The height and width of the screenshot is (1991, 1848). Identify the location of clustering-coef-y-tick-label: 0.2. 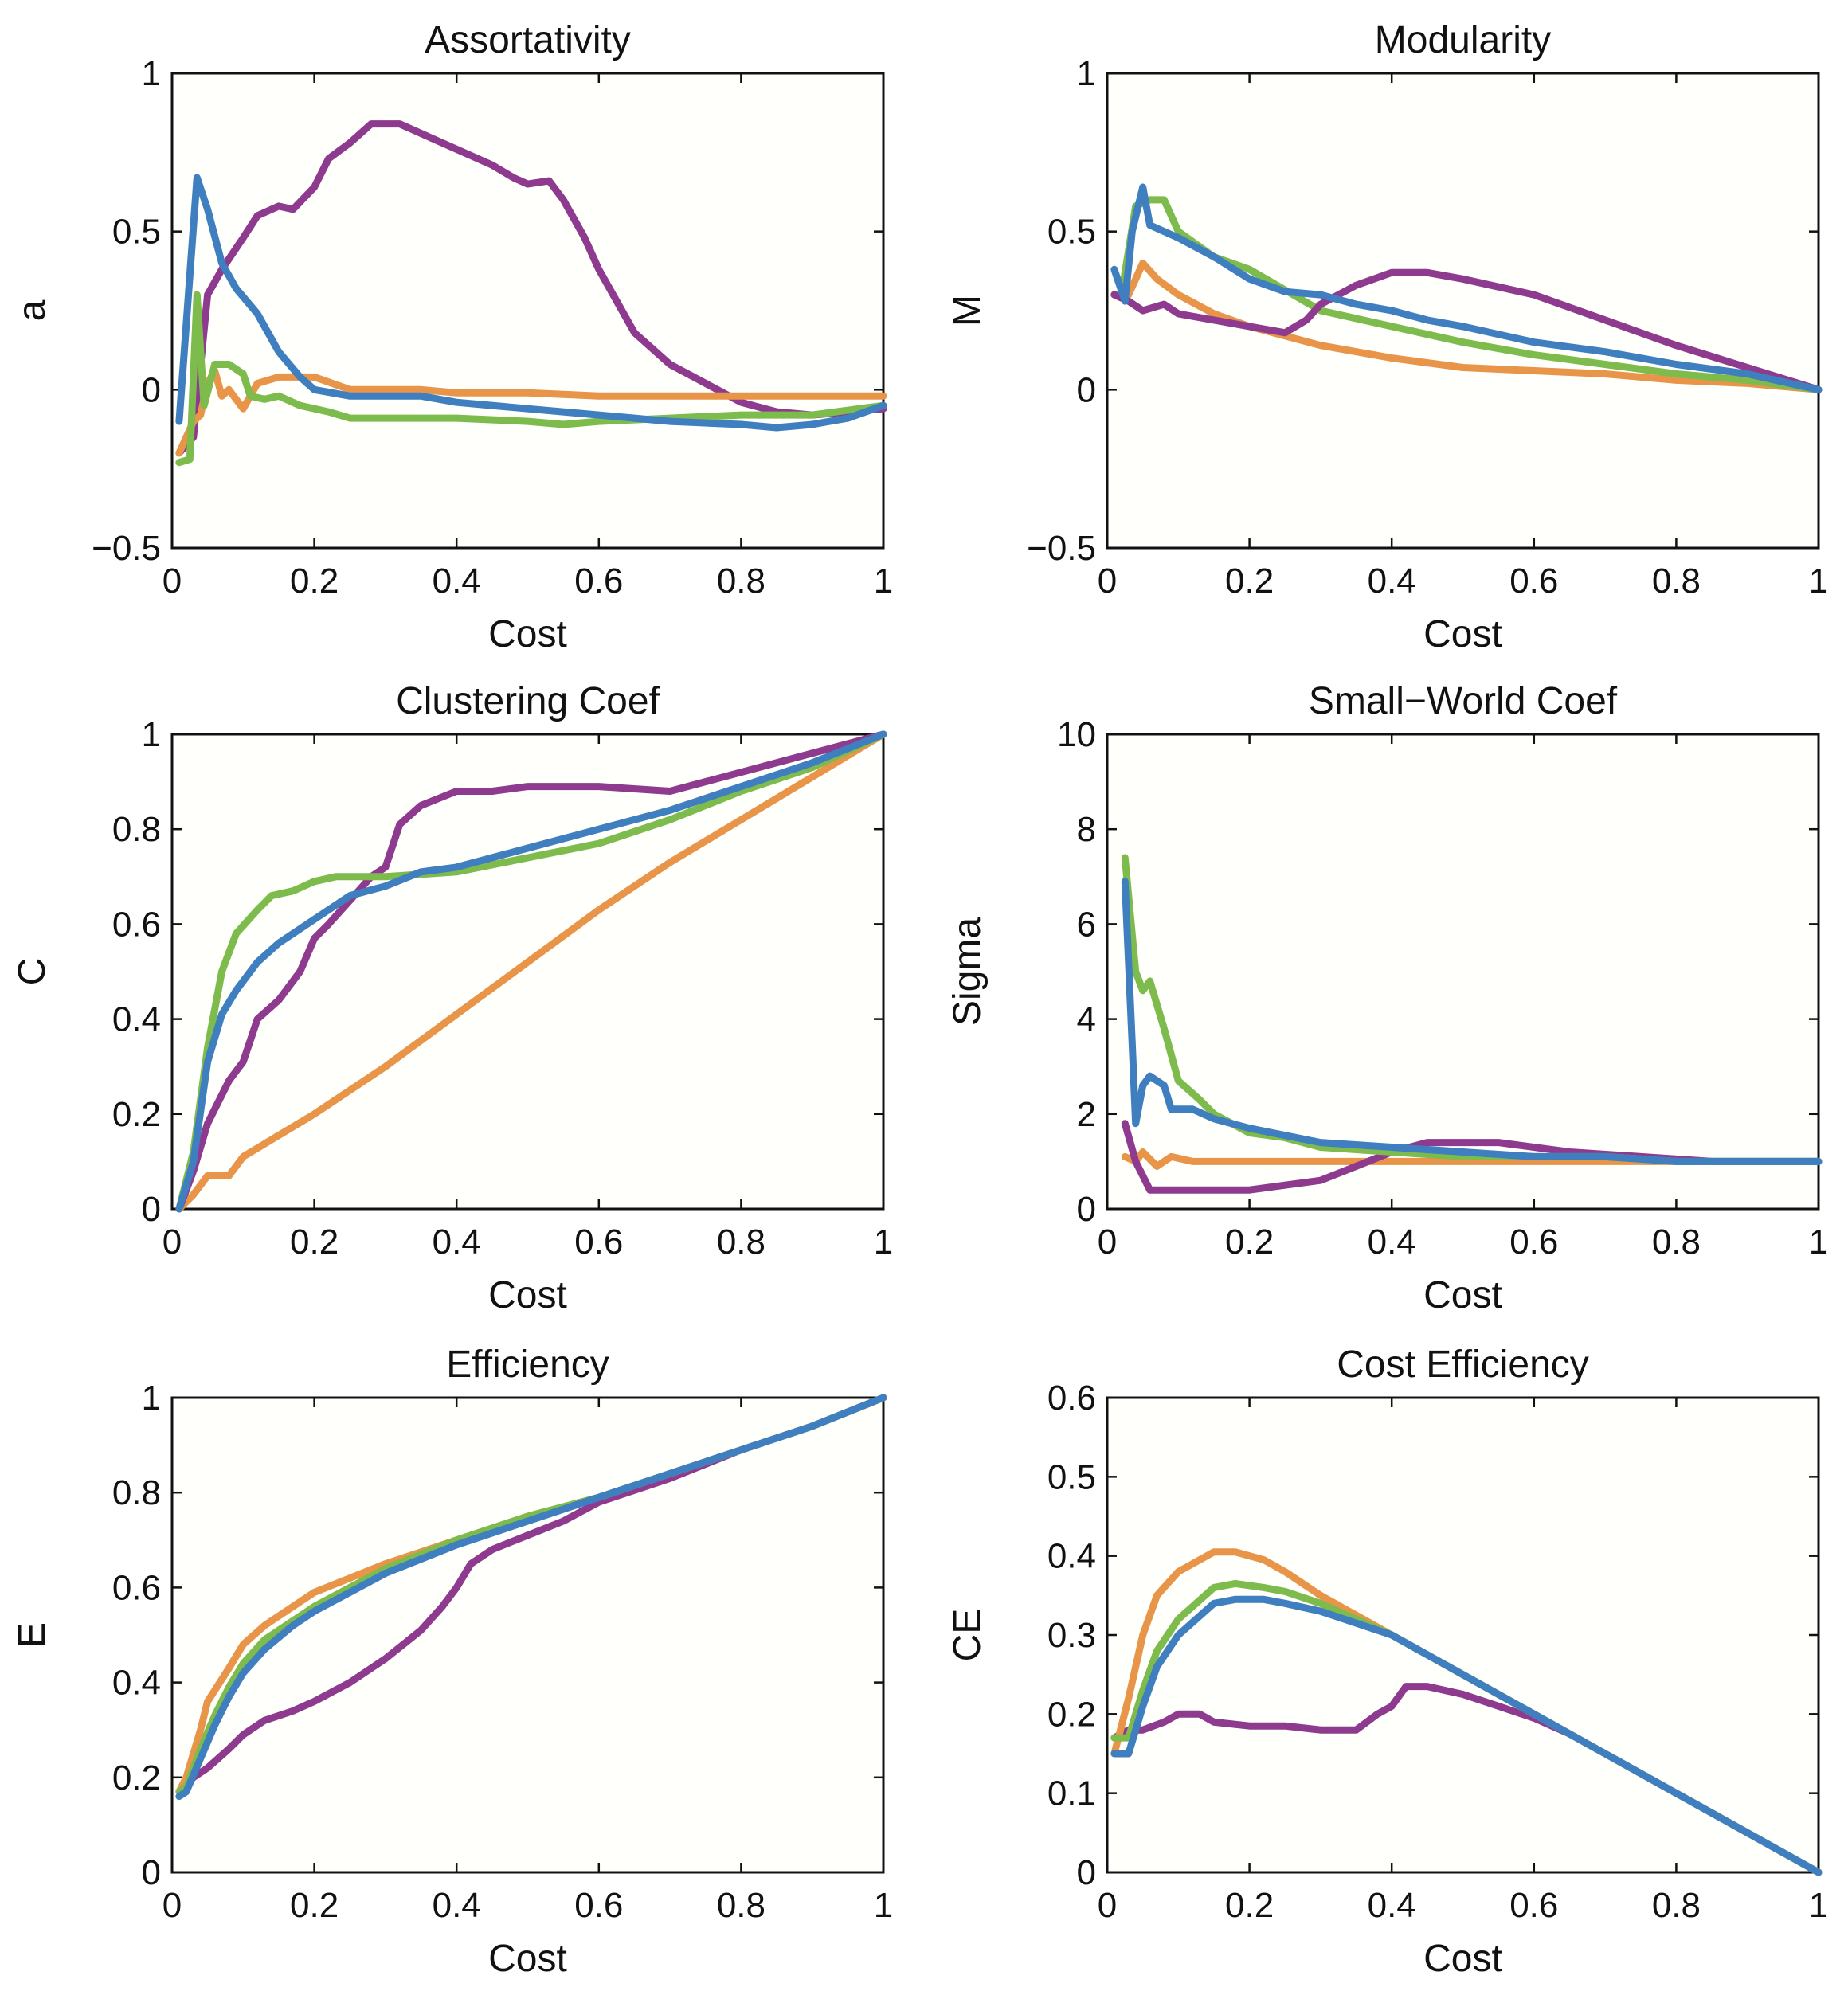
(136, 1115).